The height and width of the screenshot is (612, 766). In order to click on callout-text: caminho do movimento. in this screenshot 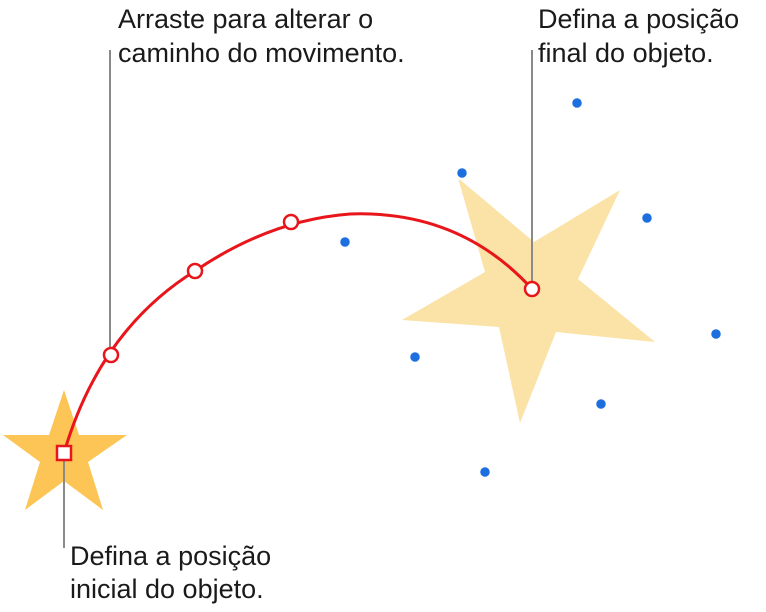, I will do `click(261, 53)`.